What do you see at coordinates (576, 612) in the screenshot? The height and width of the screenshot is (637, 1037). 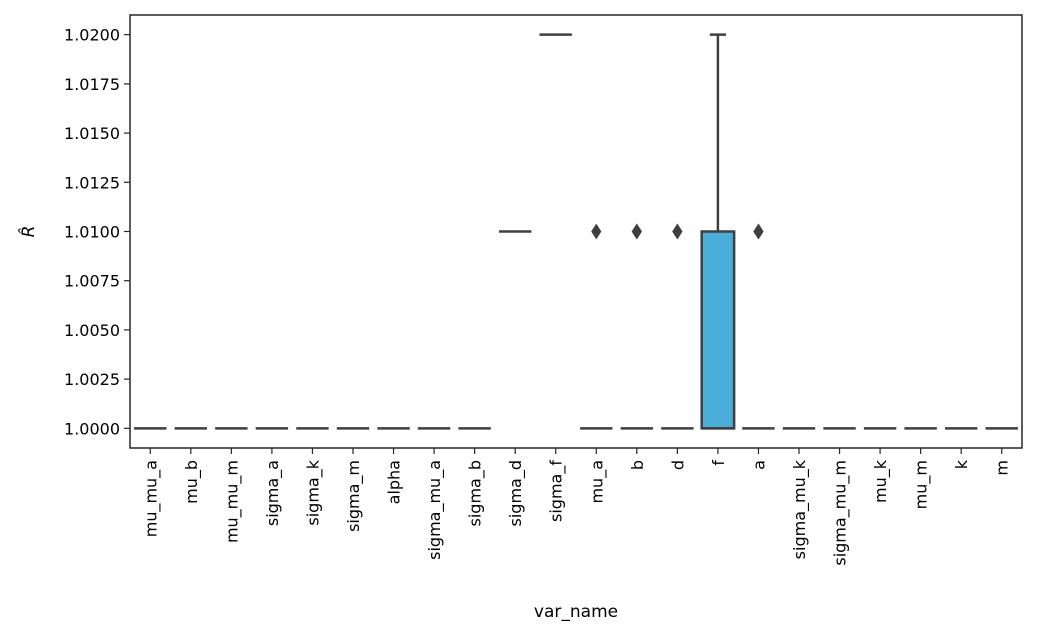 I see `x-axis-title: var_name` at bounding box center [576, 612].